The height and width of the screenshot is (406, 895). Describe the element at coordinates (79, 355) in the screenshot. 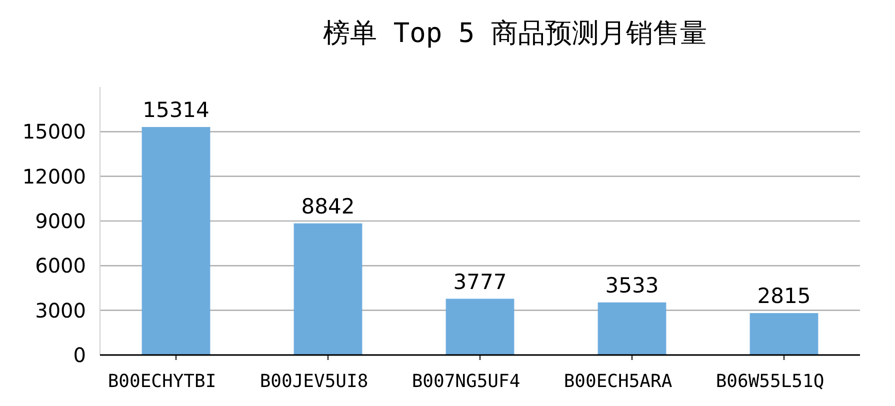

I see `y-tick-label: 0` at that location.